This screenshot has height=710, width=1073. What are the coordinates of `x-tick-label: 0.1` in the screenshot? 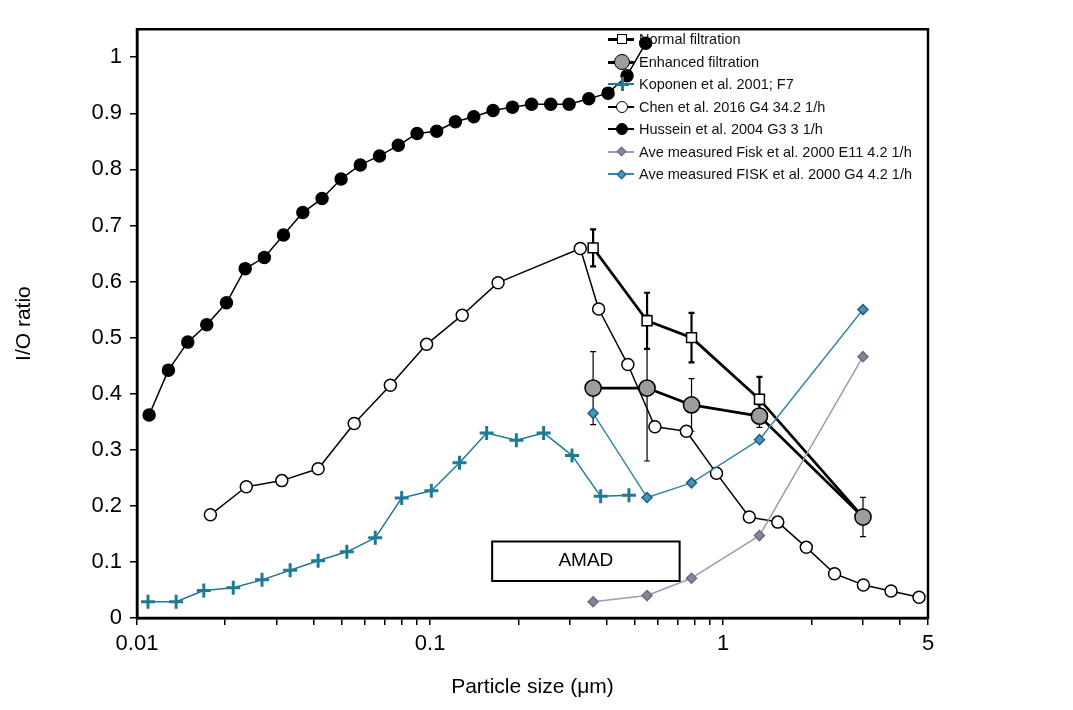 It's located at (430, 643).